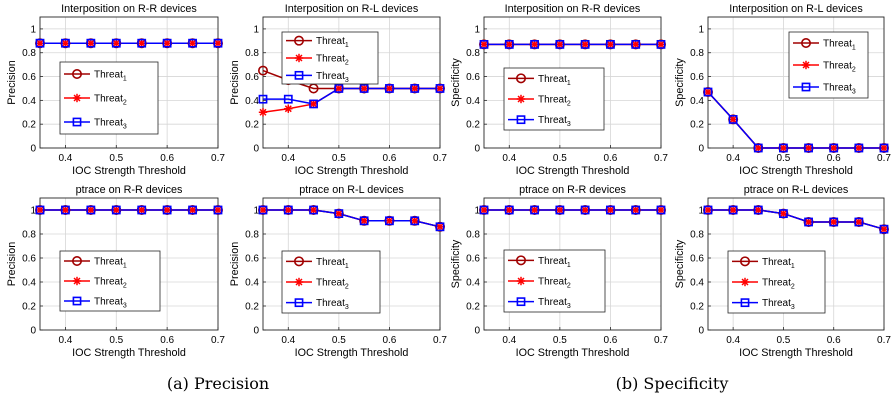 Image resolution: width=891 pixels, height=408 pixels. Describe the element at coordinates (256, 29) in the screenshot. I see `y-tick-label: 1` at that location.